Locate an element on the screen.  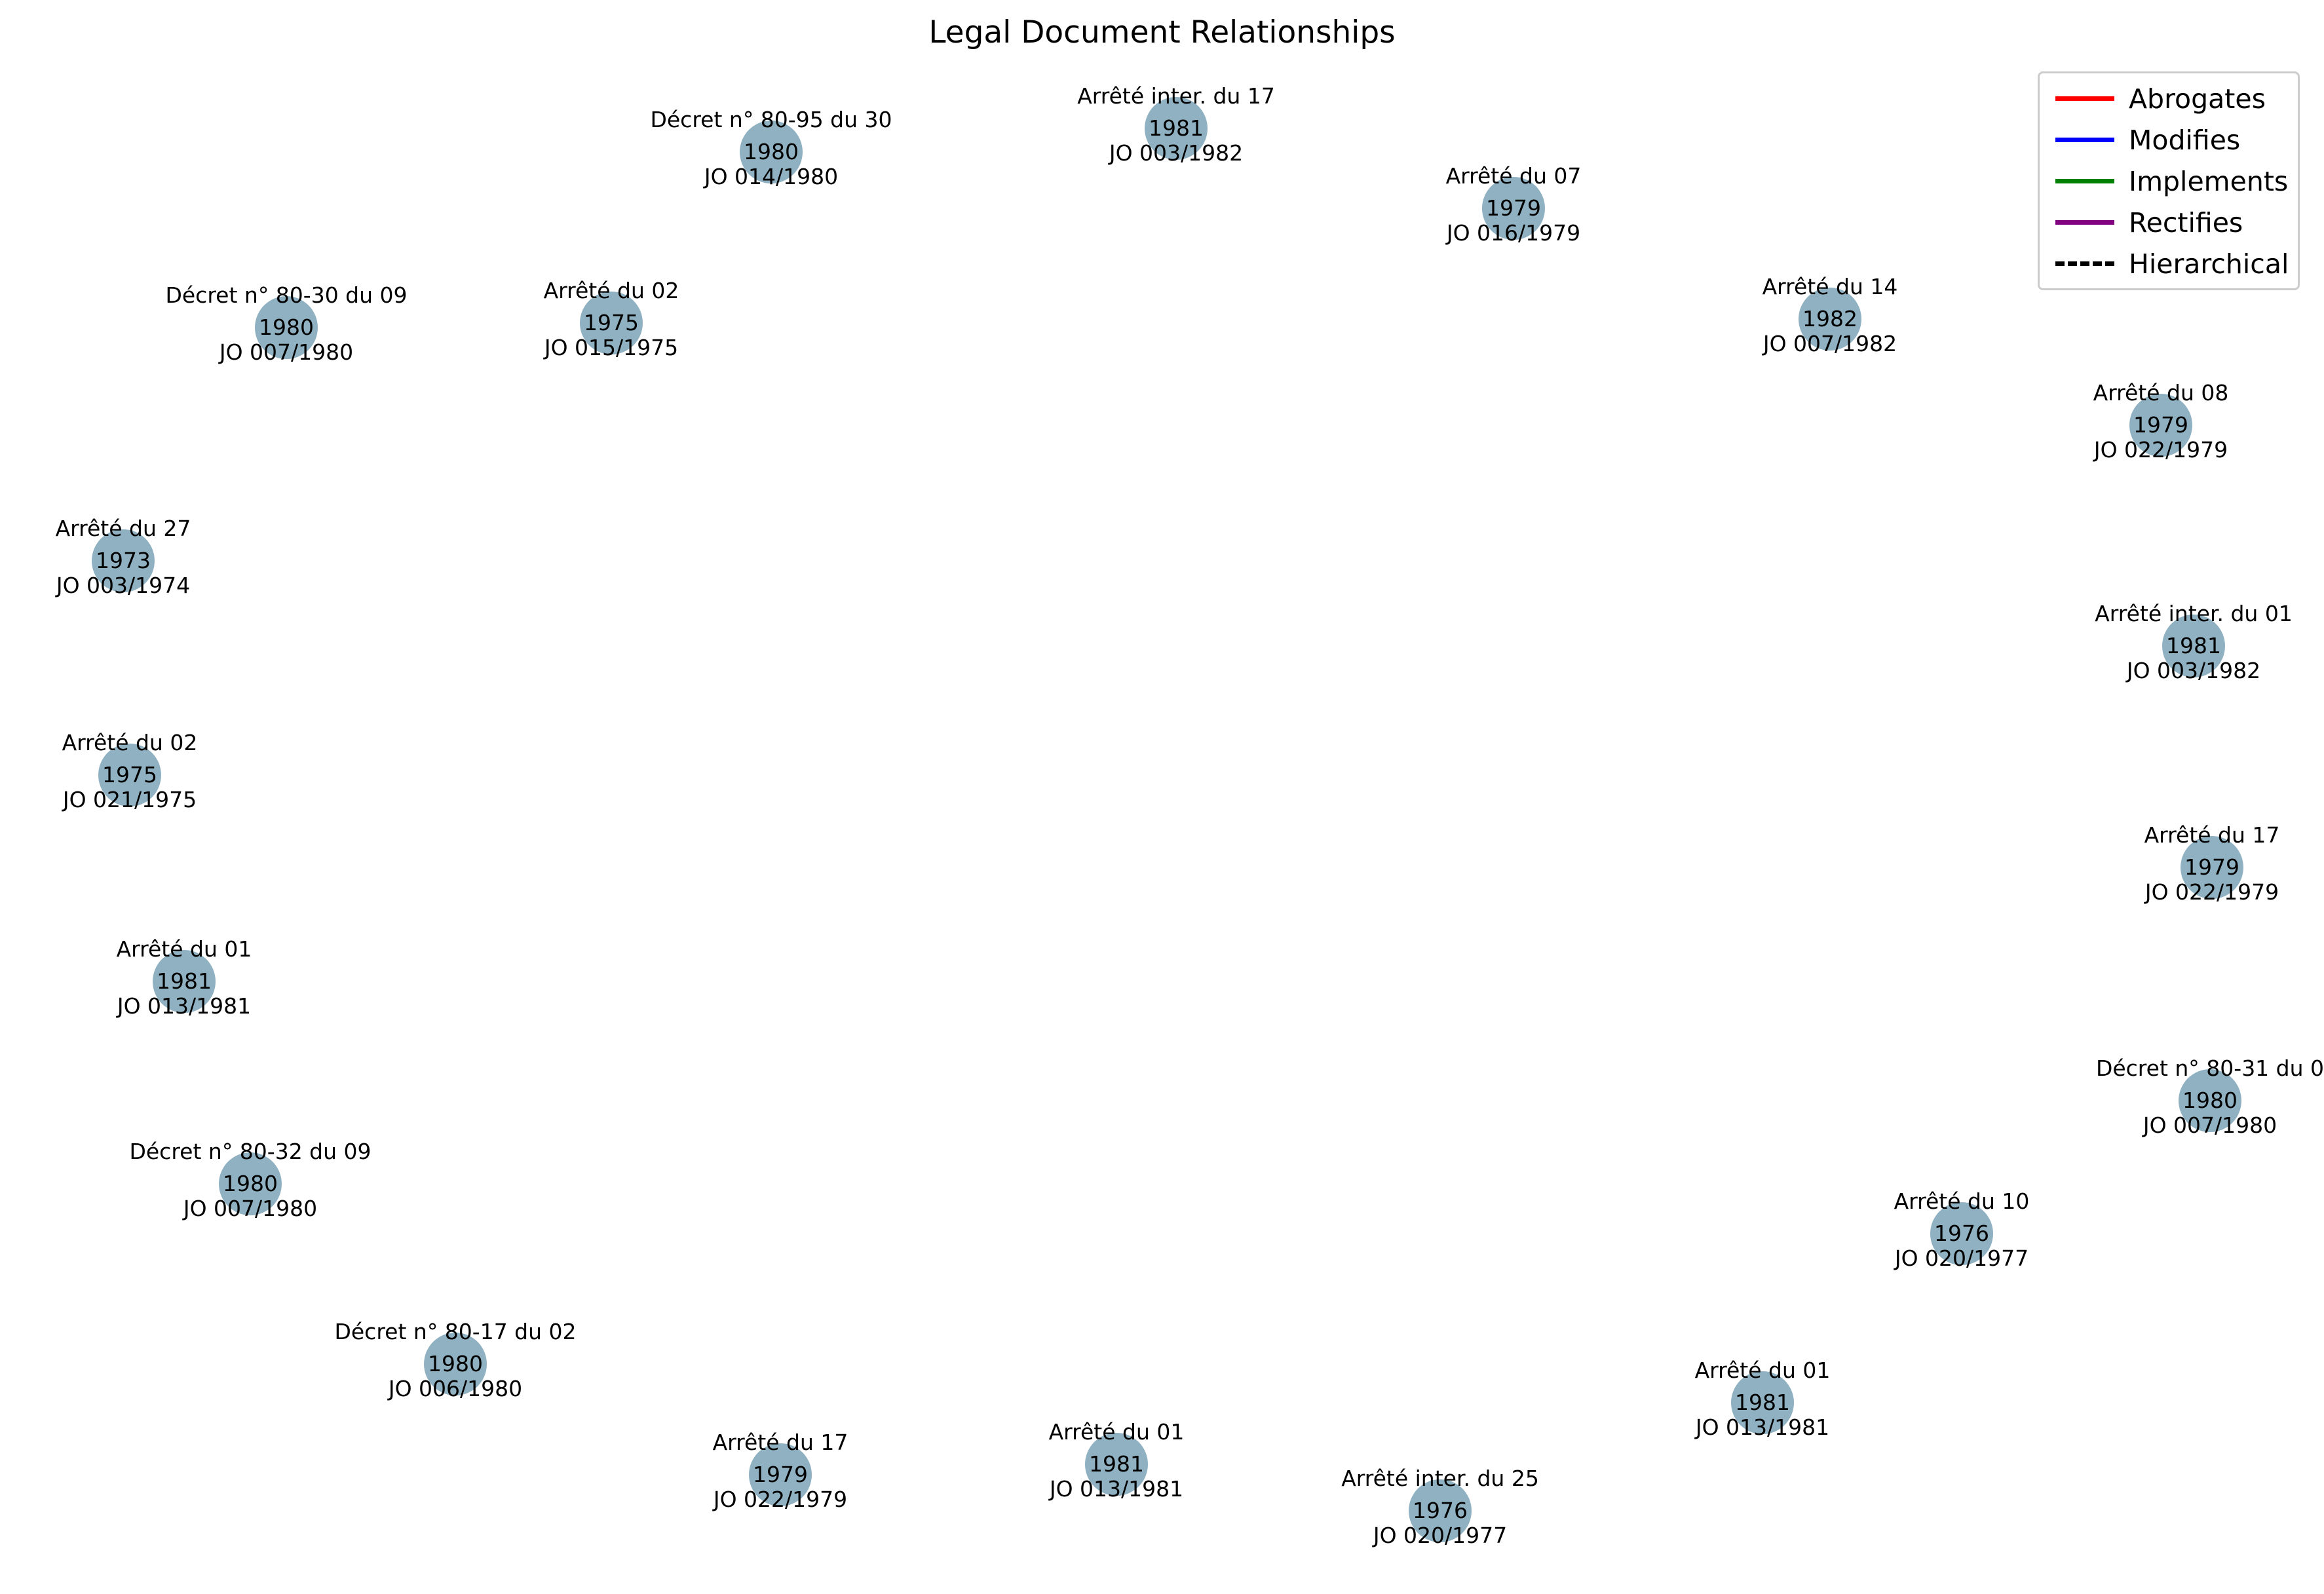
node-name-label: Décret n° 80-31 du 0 is located at coordinates (2210, 1068).